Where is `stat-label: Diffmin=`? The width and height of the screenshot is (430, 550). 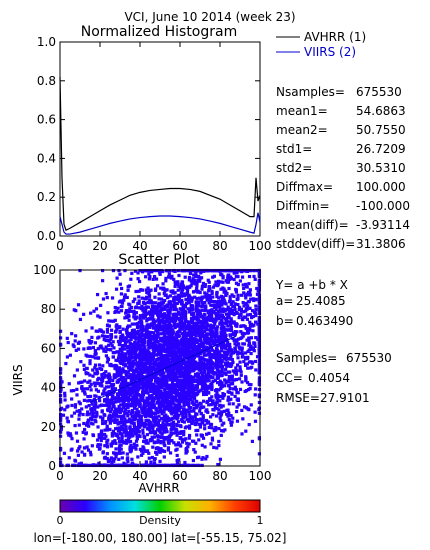 stat-label: Diffmin= is located at coordinates (303, 206).